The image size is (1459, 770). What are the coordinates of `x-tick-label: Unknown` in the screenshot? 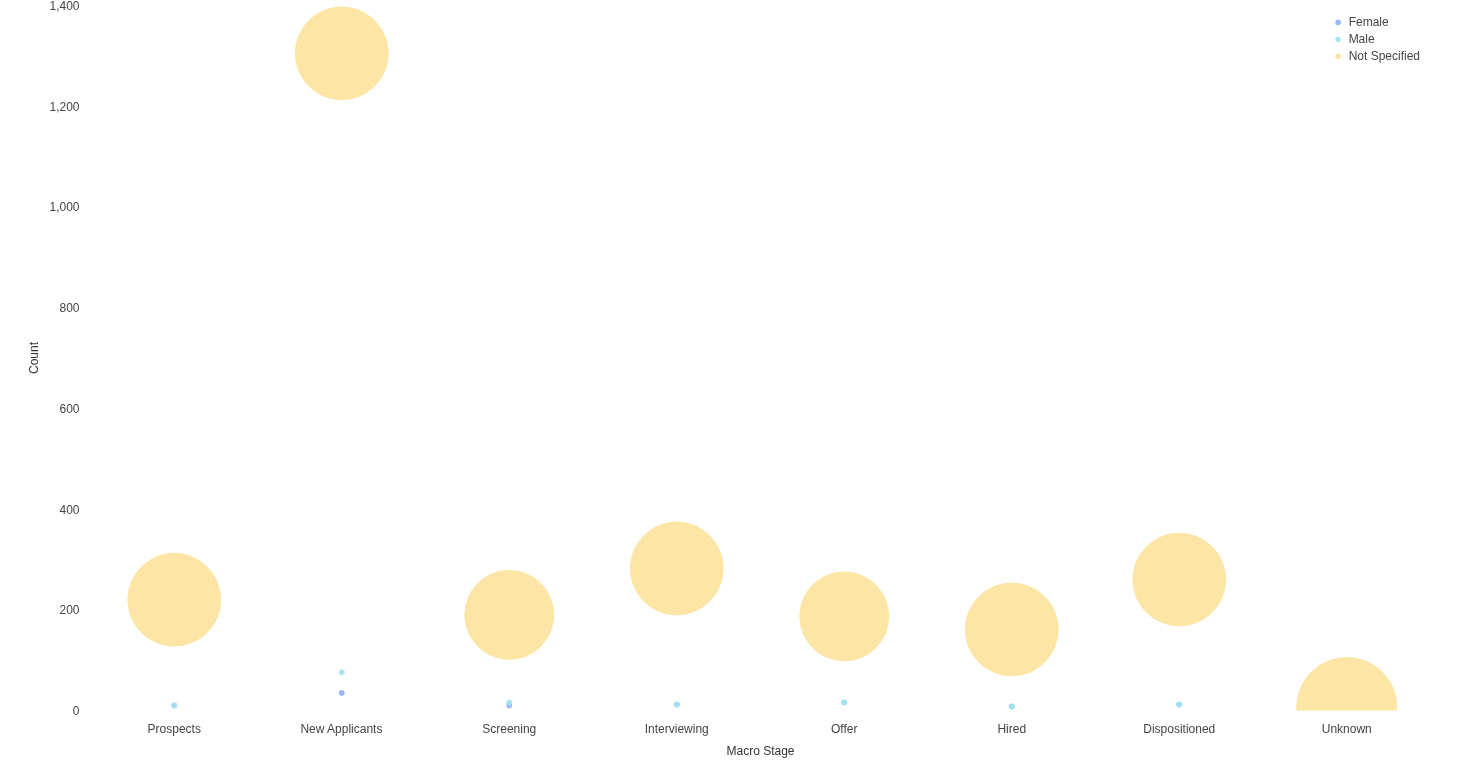 It's located at (1346, 728).